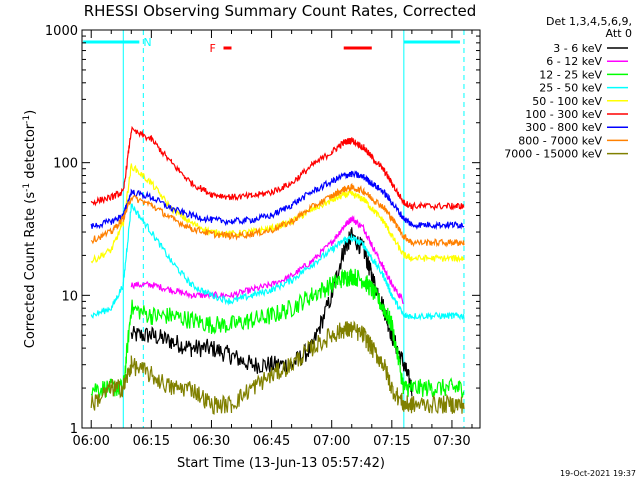  What do you see at coordinates (211, 441) in the screenshot?
I see `x-tick-label: 06:30` at bounding box center [211, 441].